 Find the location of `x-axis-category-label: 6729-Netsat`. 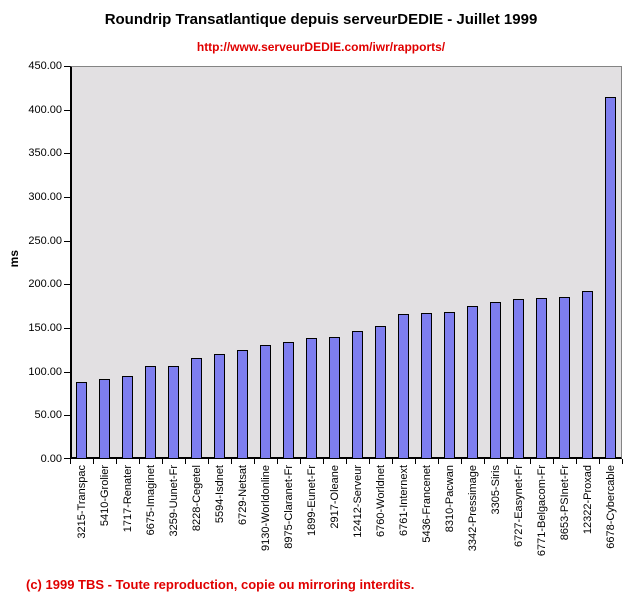

x-axis-category-label: 6729-Netsat is located at coordinates (242, 495).